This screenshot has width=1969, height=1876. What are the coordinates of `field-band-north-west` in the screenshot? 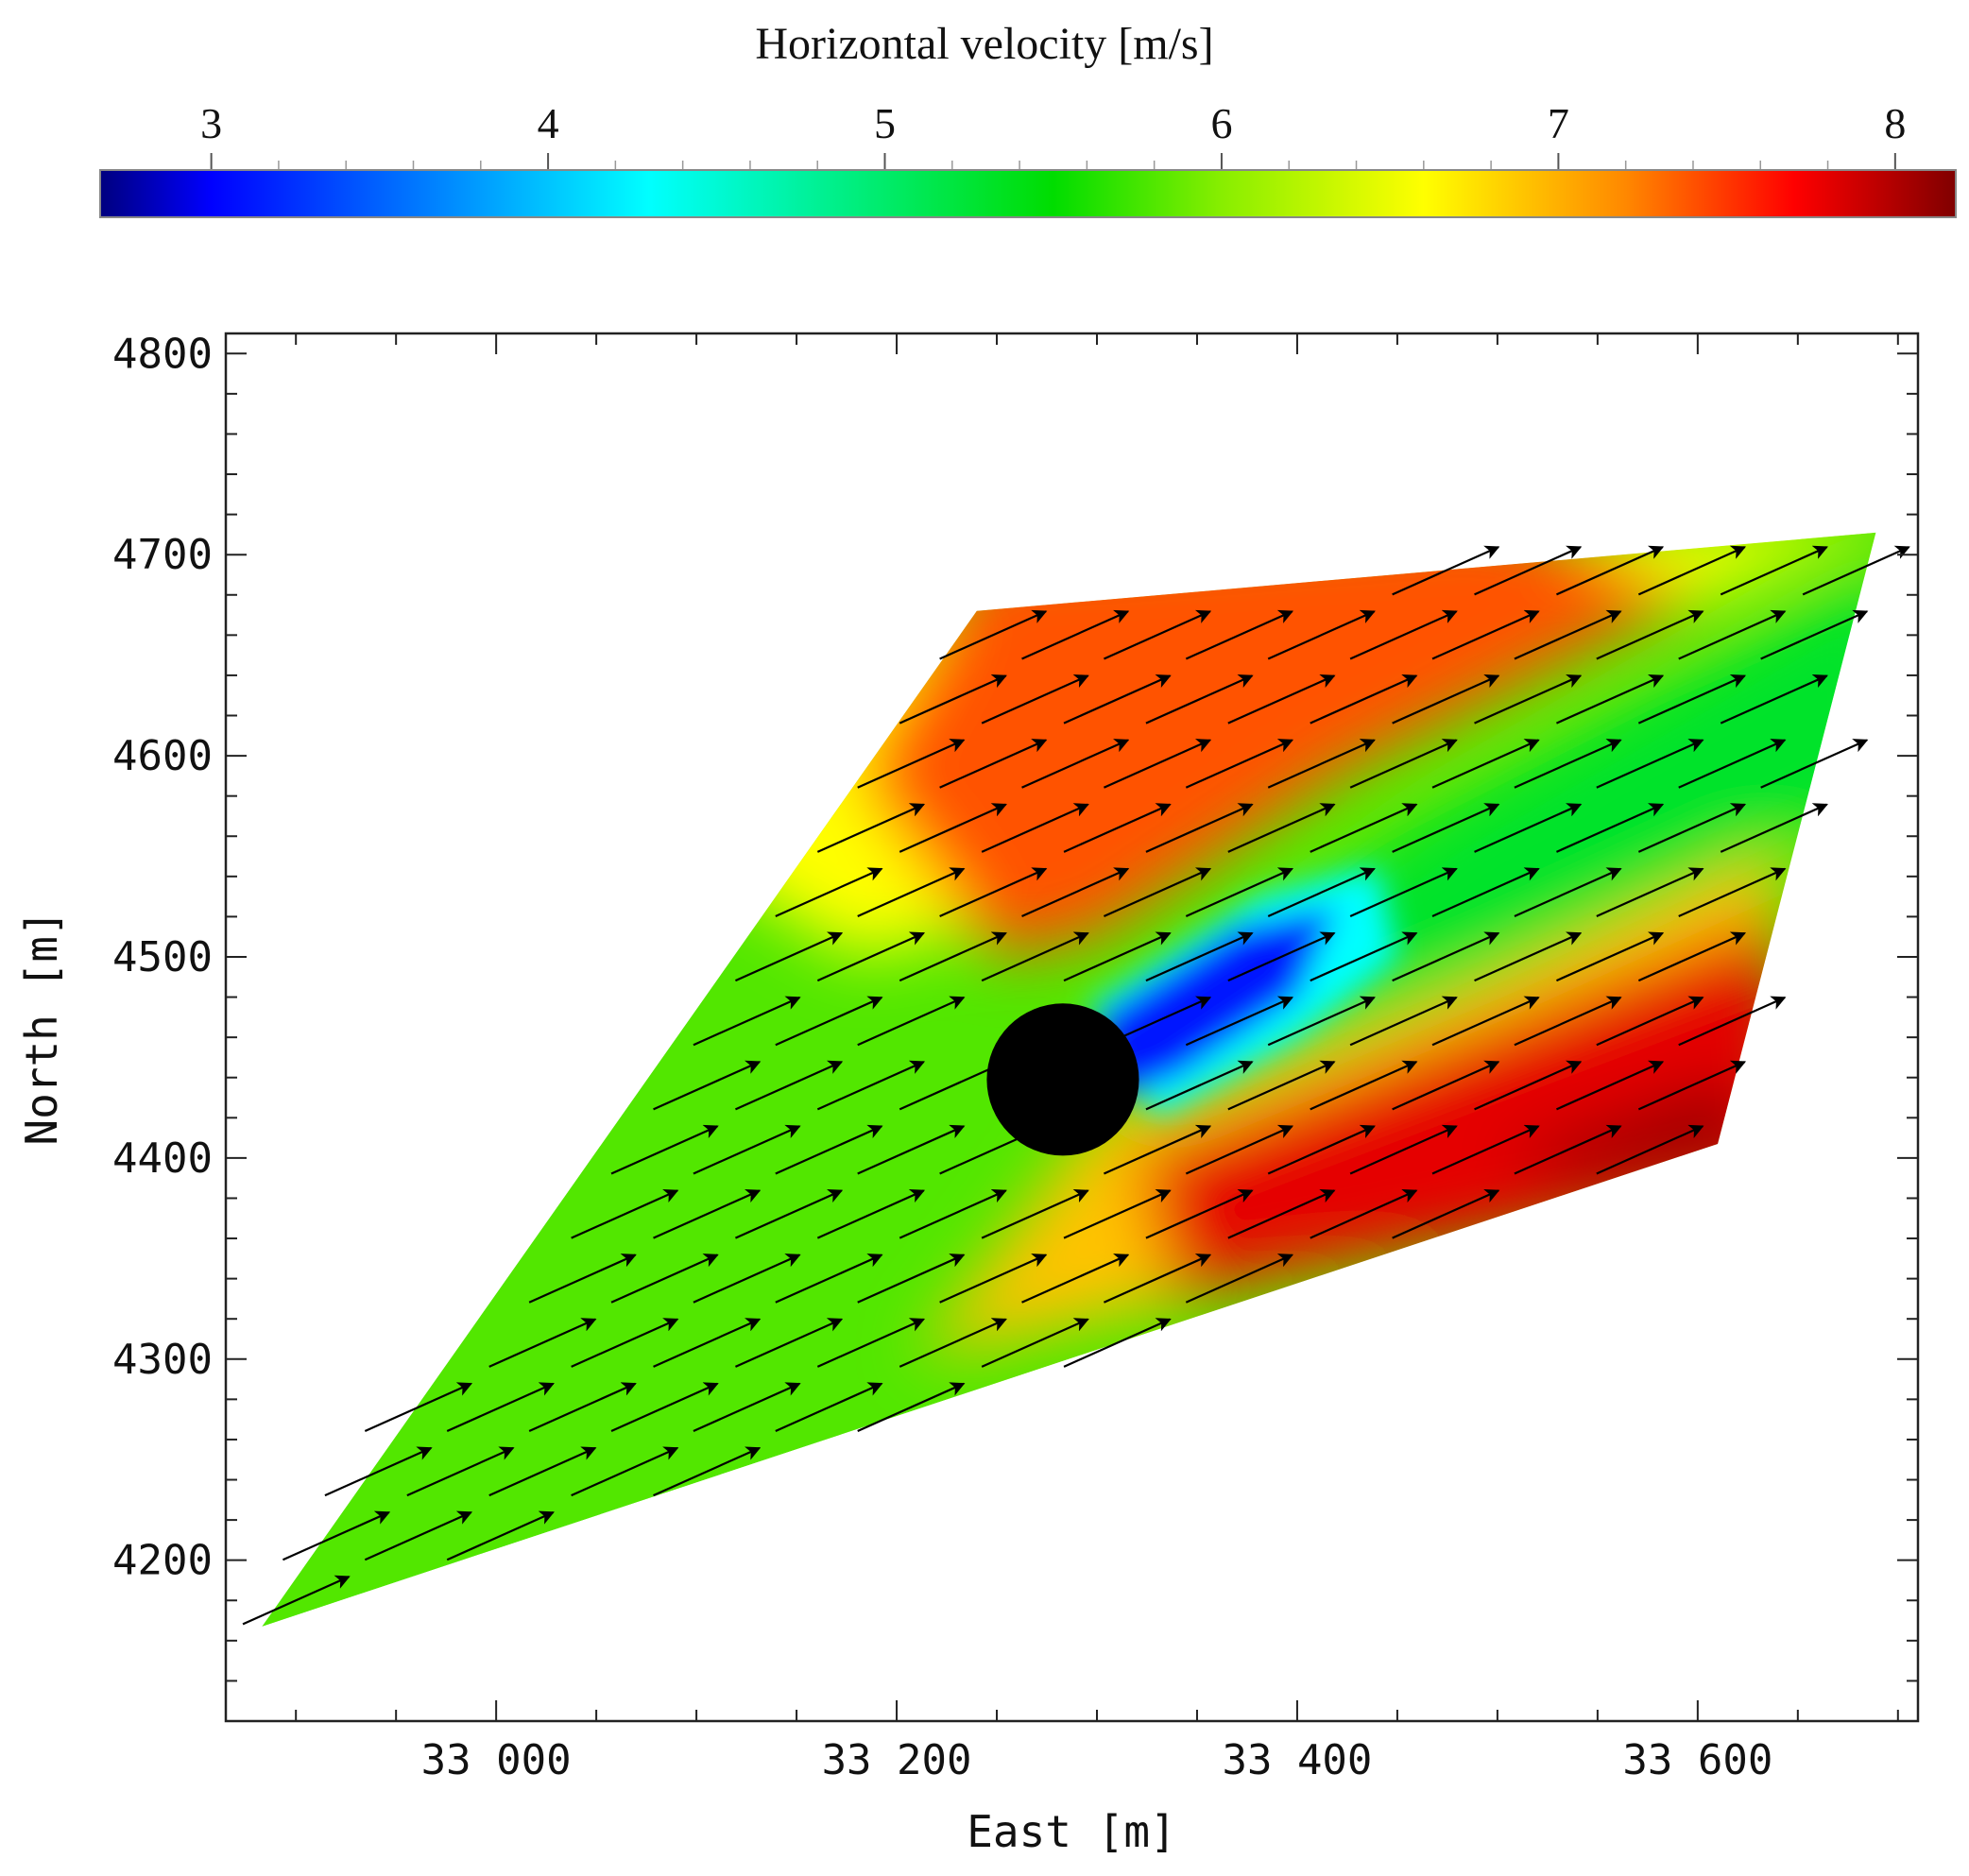 It's located at (1277, 744).